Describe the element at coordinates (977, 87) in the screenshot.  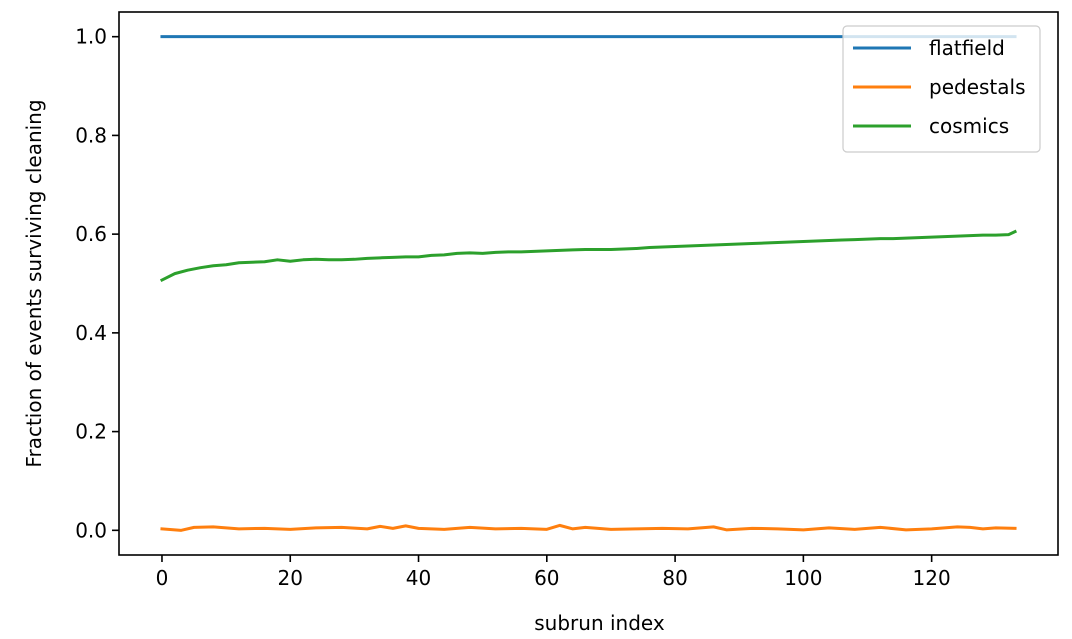
I see `legend-label-pedestals: pedestals` at that location.